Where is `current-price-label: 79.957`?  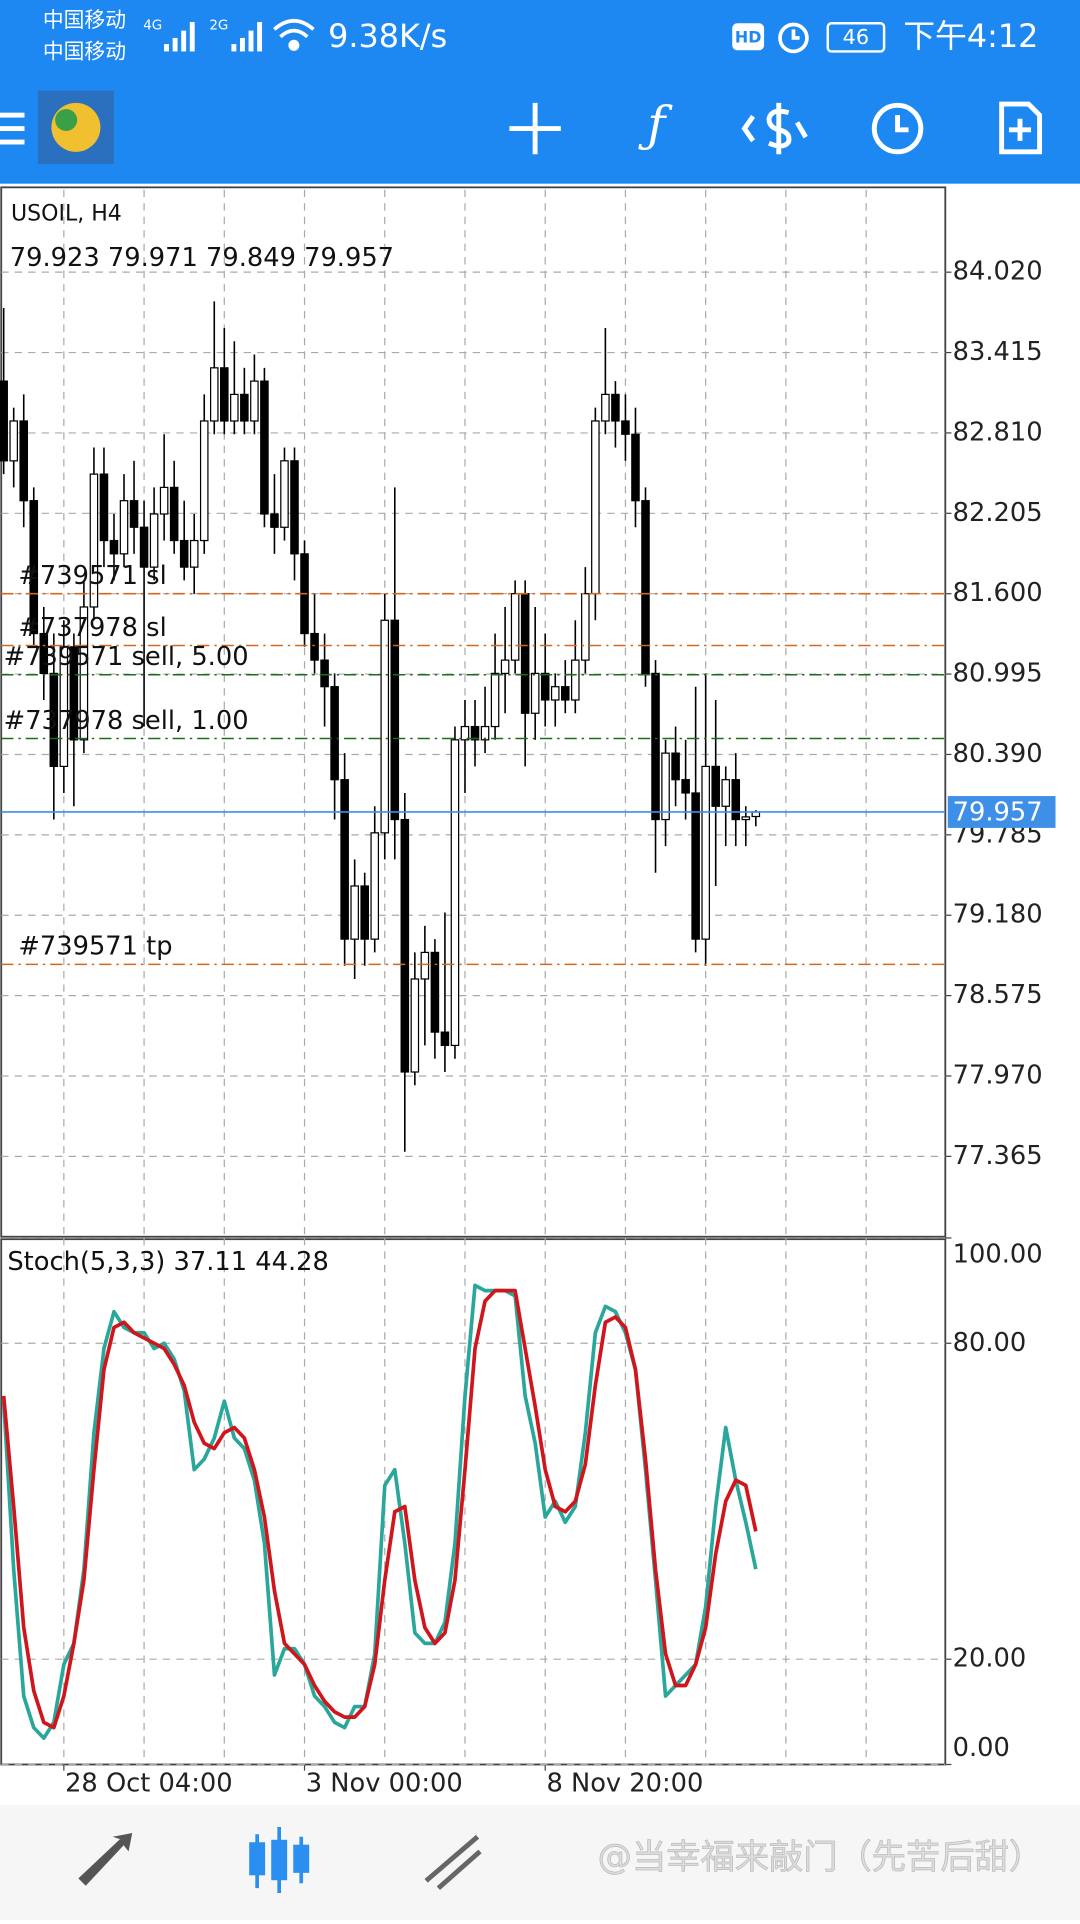 current-price-label: 79.957 is located at coordinates (998, 813).